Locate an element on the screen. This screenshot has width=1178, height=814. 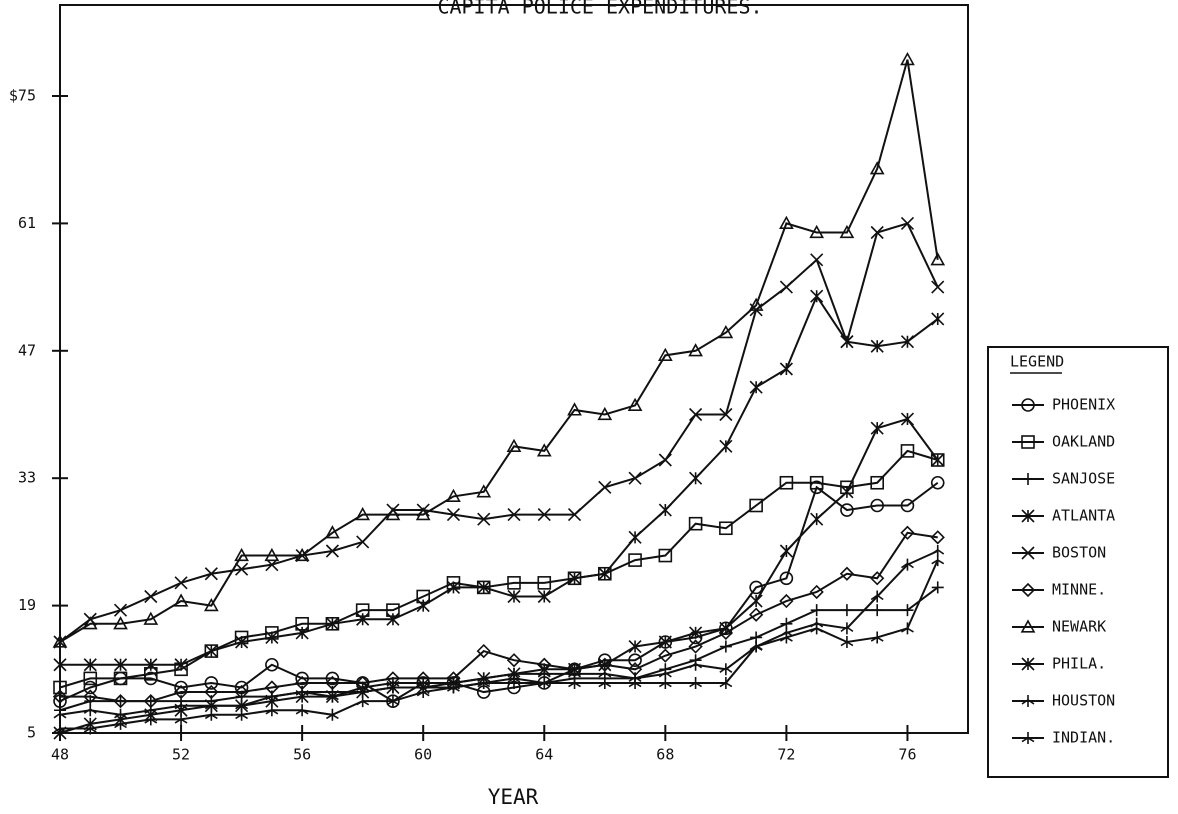
x-tick-label: 56 is located at coordinates (302, 755).